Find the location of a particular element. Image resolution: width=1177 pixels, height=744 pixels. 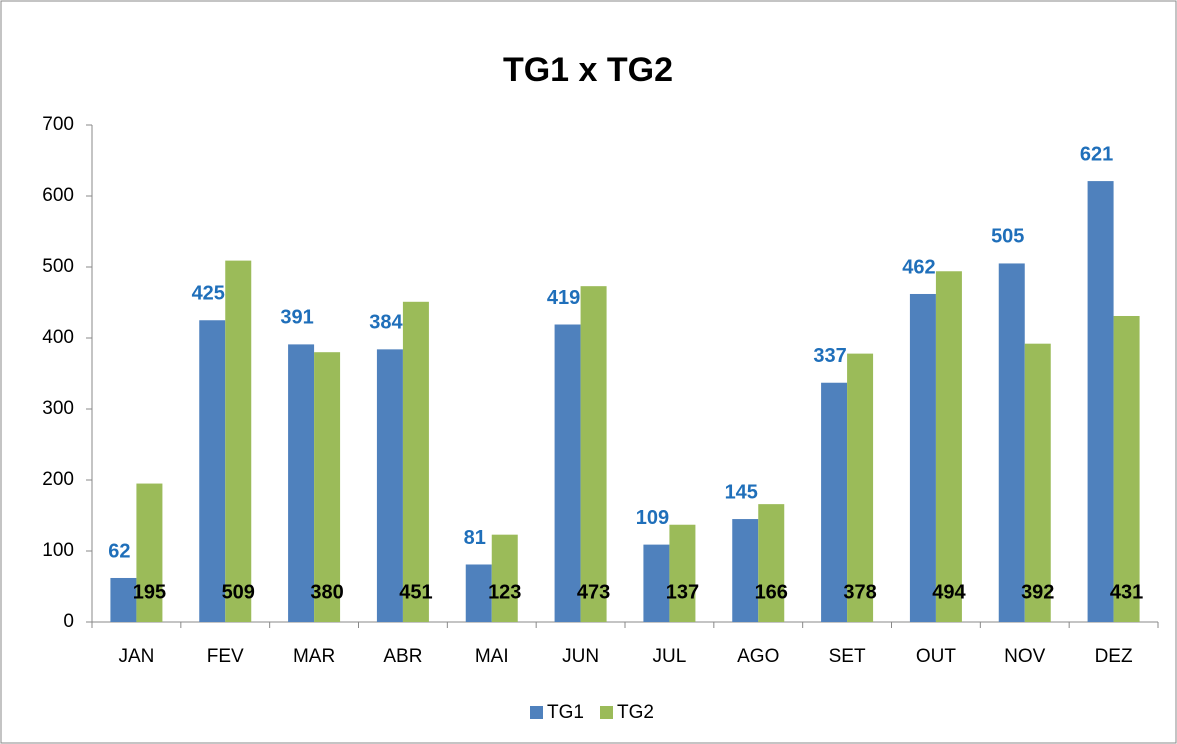

x-tick-label: DEZ is located at coordinates (1114, 656).